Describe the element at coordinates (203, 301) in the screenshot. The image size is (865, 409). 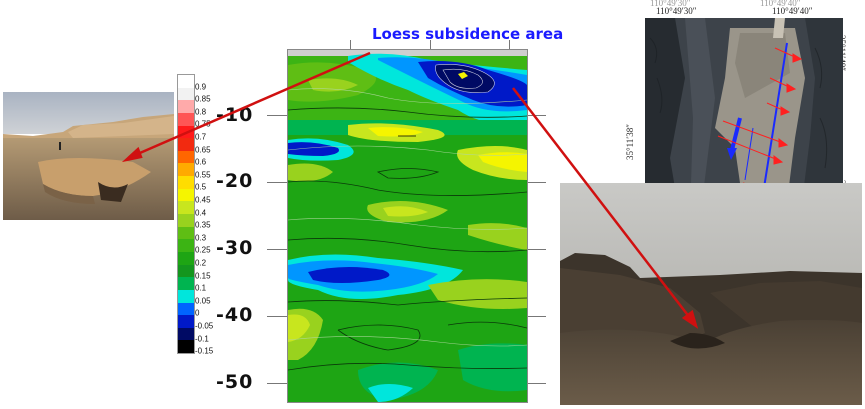
I see `colorbar-label: 0.05` at that location.